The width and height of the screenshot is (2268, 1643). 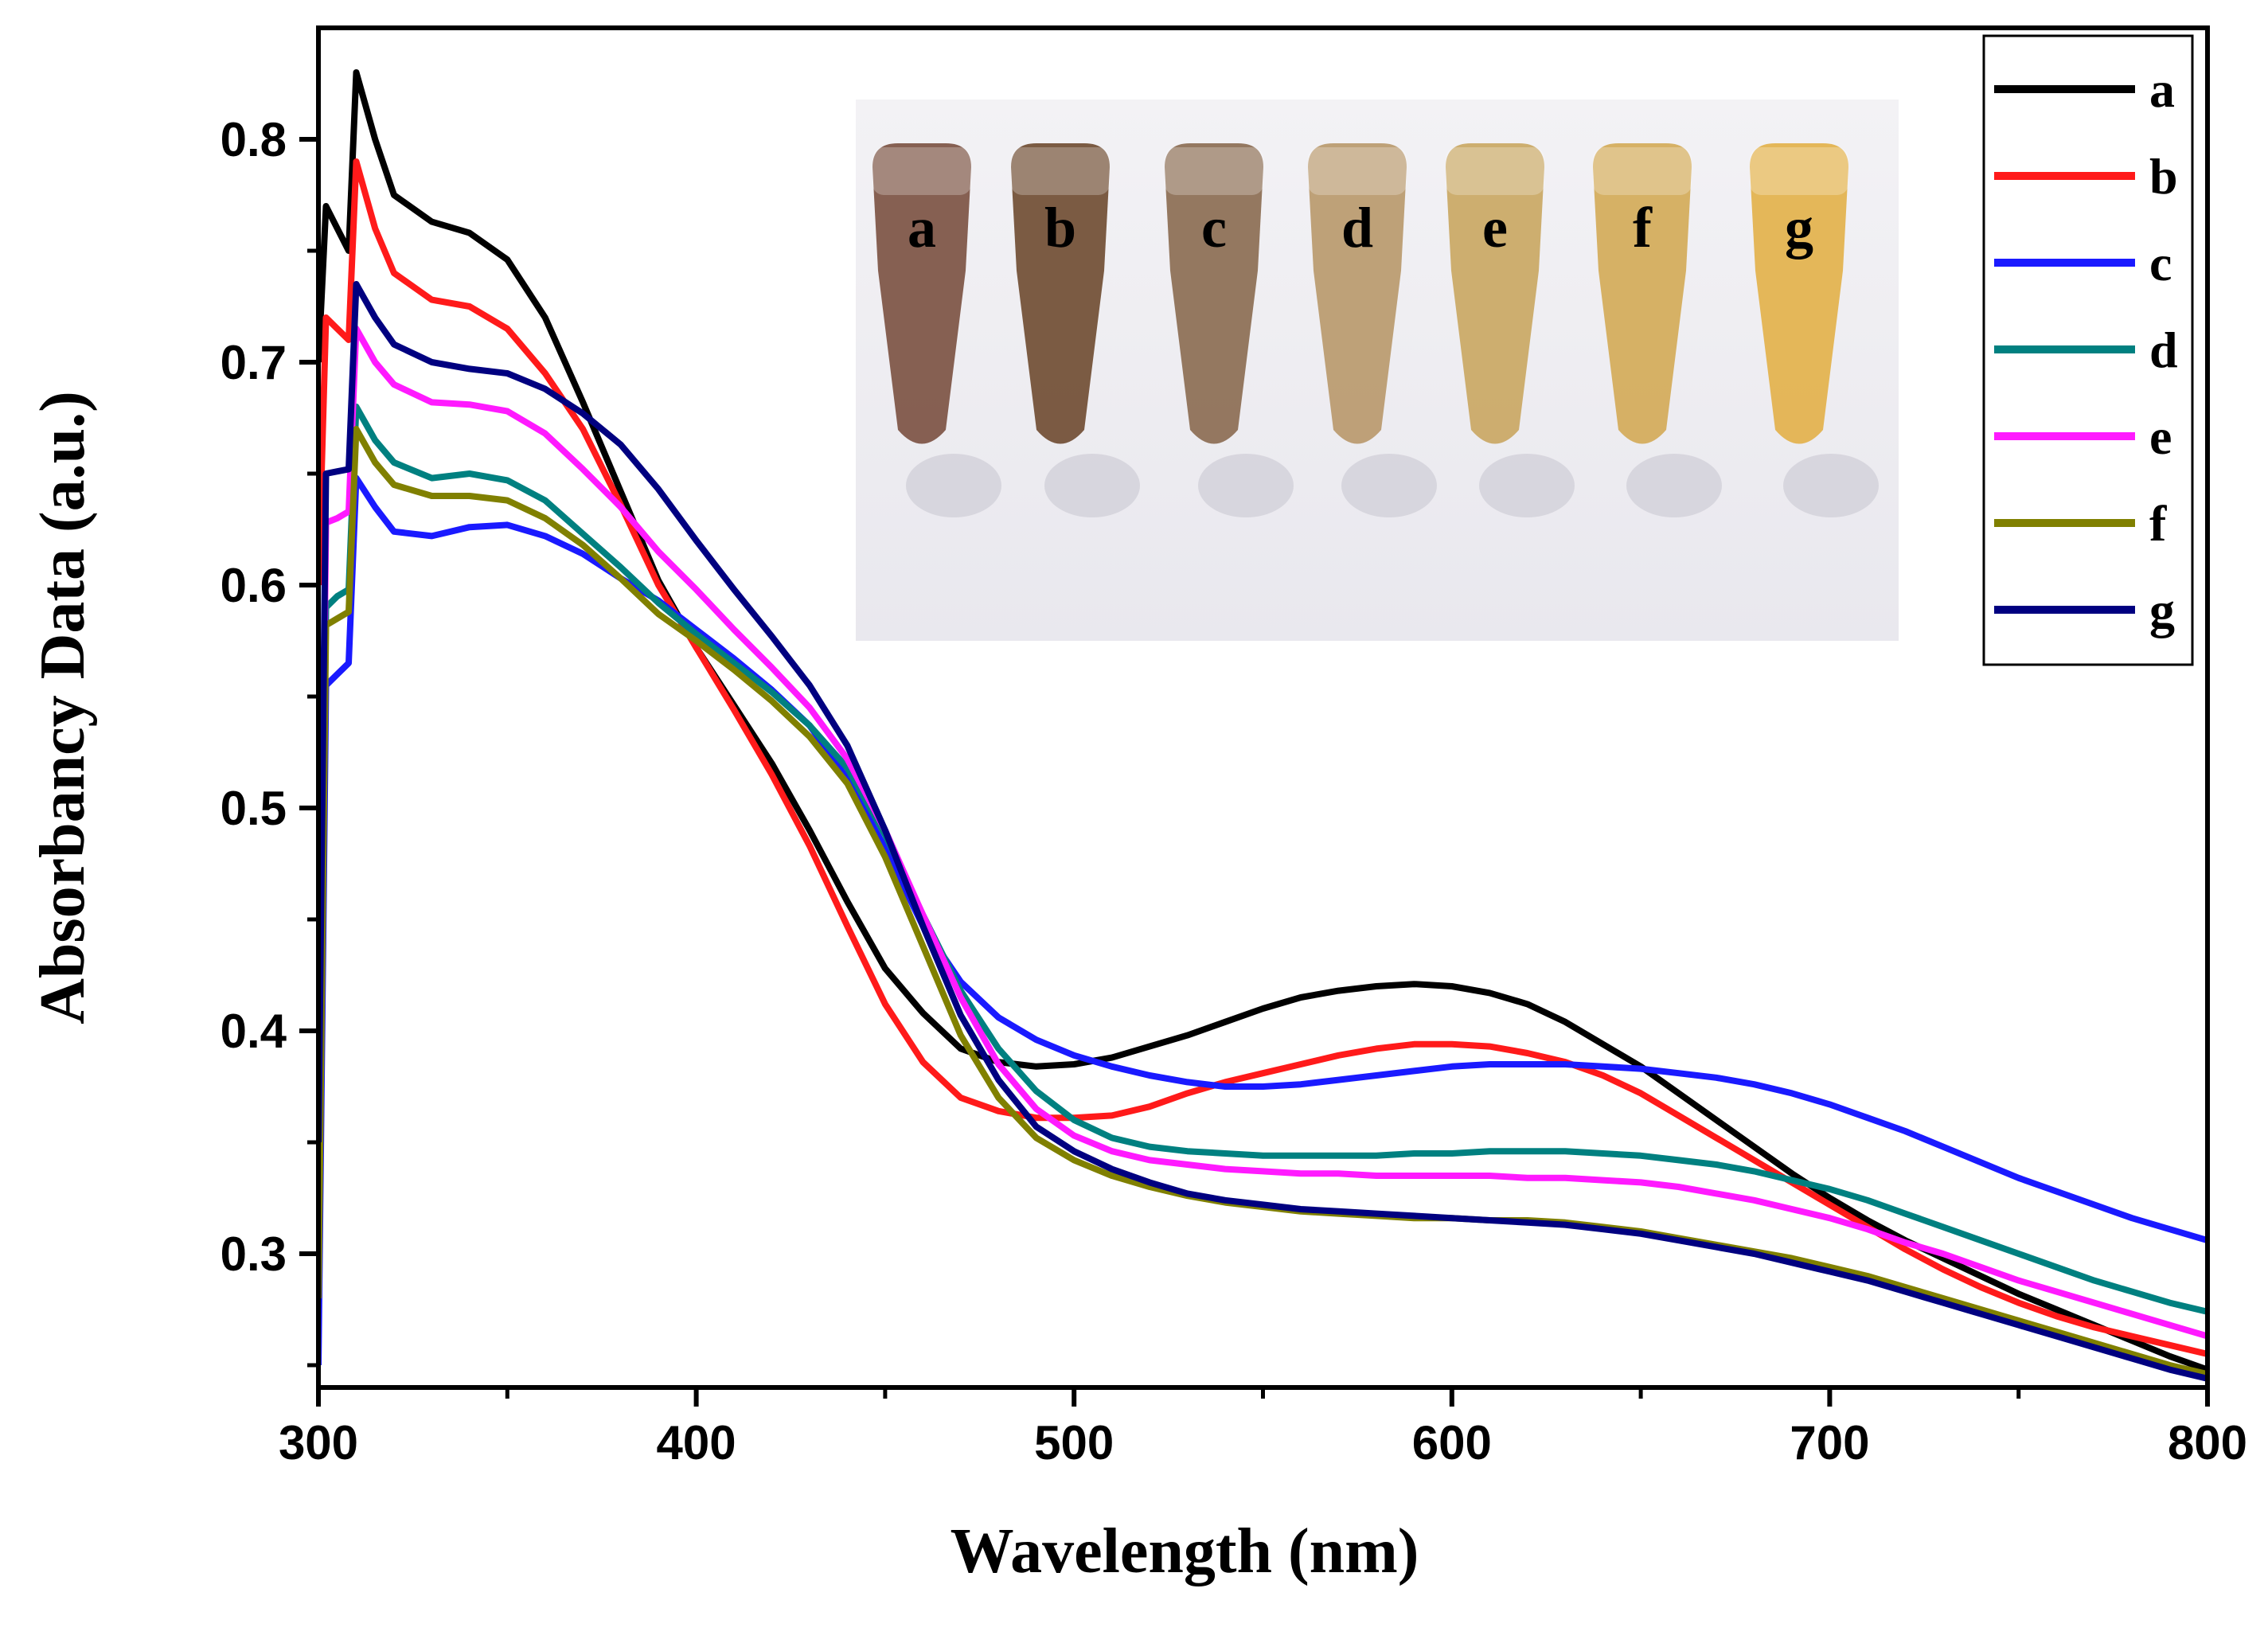 I want to click on vial-label-g: g, so click(x=1799, y=228).